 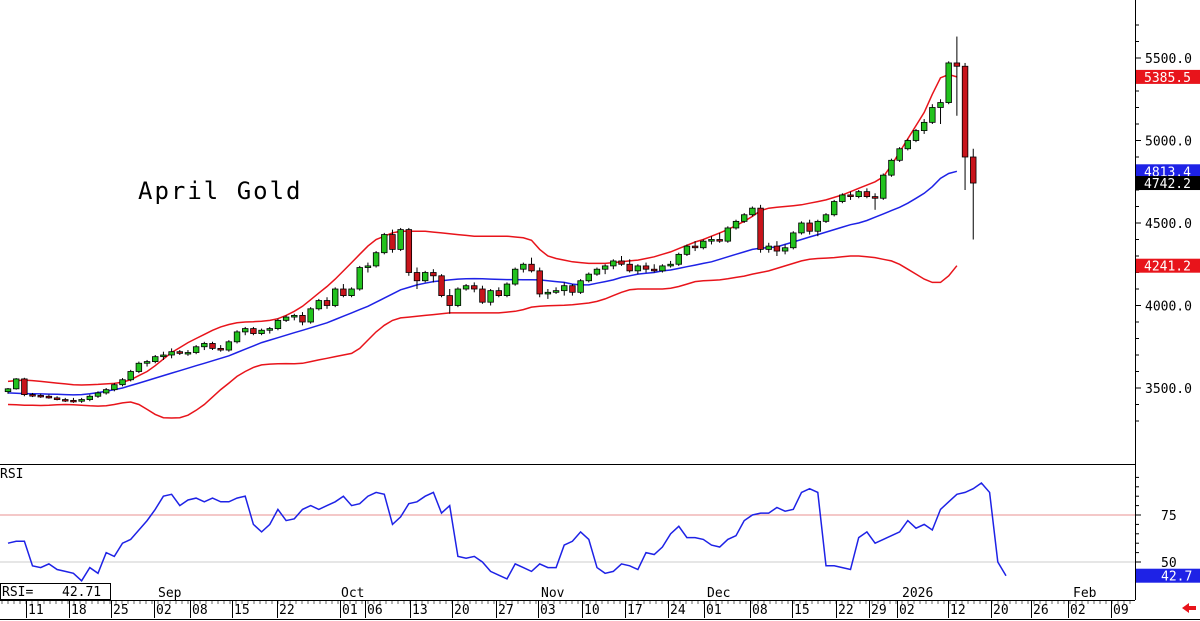 What do you see at coordinates (1168, 224) in the screenshot?
I see `price-tick-label: 4500.0` at bounding box center [1168, 224].